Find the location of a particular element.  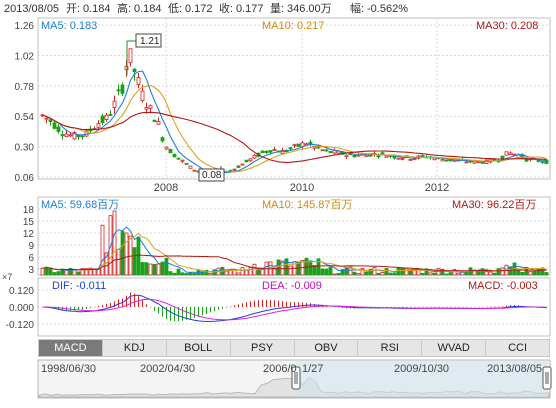

low-marker-text: 0.08 is located at coordinates (212, 175).